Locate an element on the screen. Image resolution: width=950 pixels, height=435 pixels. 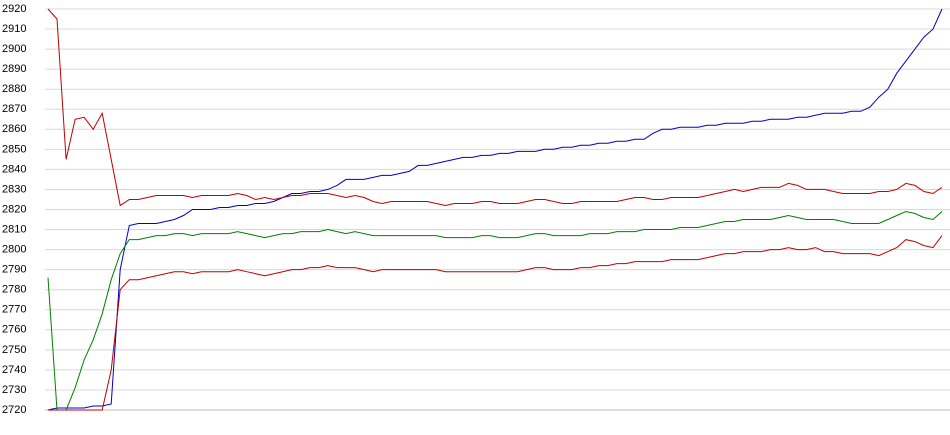
y-tick-label: 2750 is located at coordinates (14, 350).